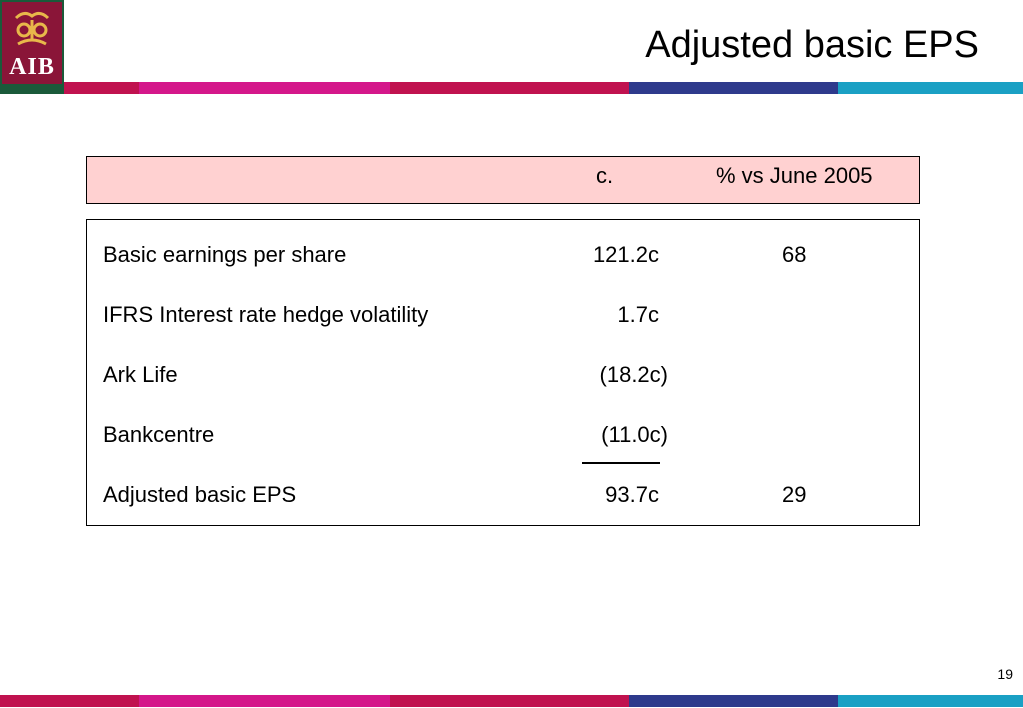 The height and width of the screenshot is (708, 1023). I want to click on header-pct-vs-june: % vs June 2005, so click(794, 175).